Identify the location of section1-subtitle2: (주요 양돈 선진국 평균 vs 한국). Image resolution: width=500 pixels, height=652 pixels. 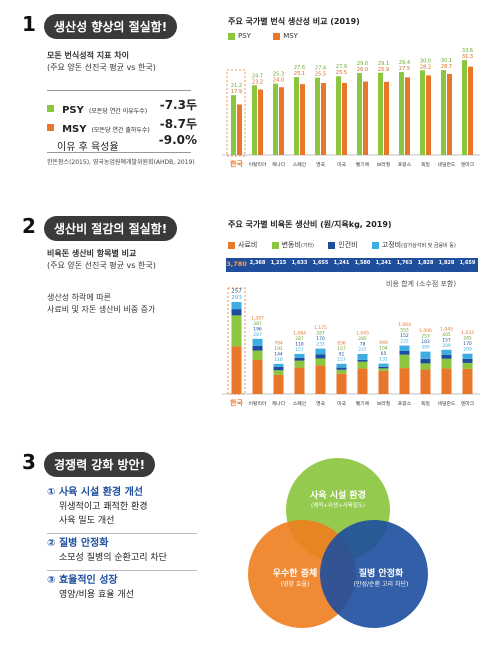
(101, 67).